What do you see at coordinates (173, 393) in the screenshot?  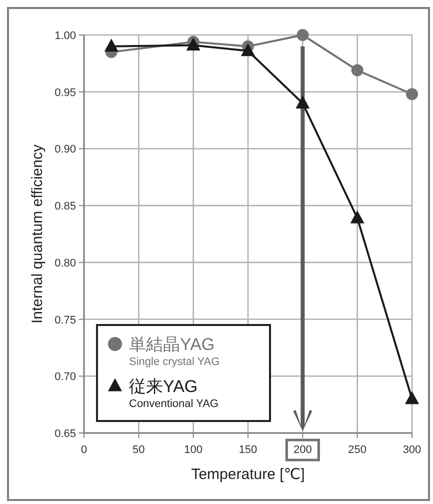 I see `legend-label: 従来YAG Conventional YAG` at bounding box center [173, 393].